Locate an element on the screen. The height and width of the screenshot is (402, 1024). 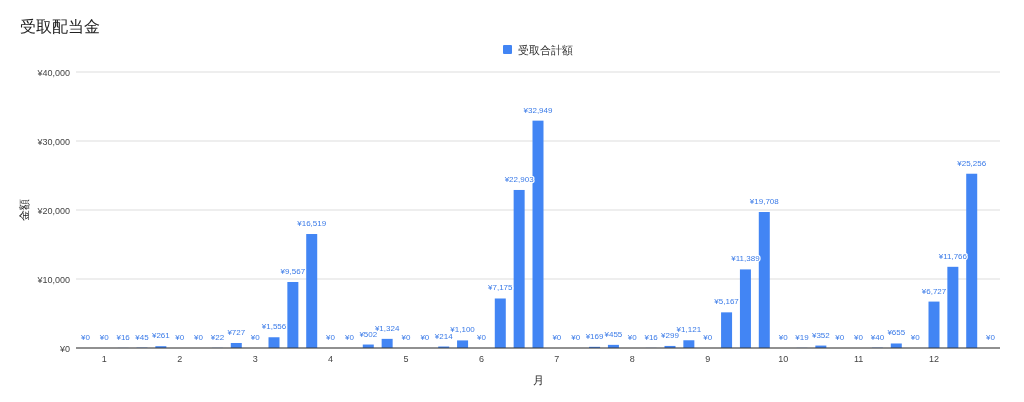
x-tick-label: 7 is located at coordinates (557, 359).